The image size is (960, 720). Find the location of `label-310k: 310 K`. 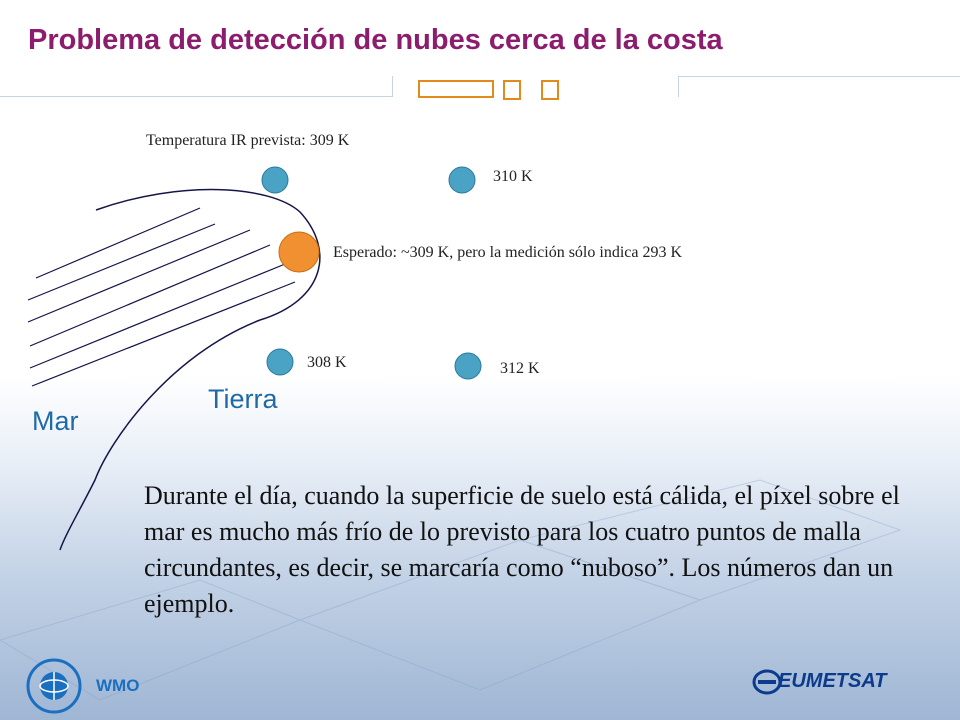

label-310k: 310 K is located at coordinates (513, 176).